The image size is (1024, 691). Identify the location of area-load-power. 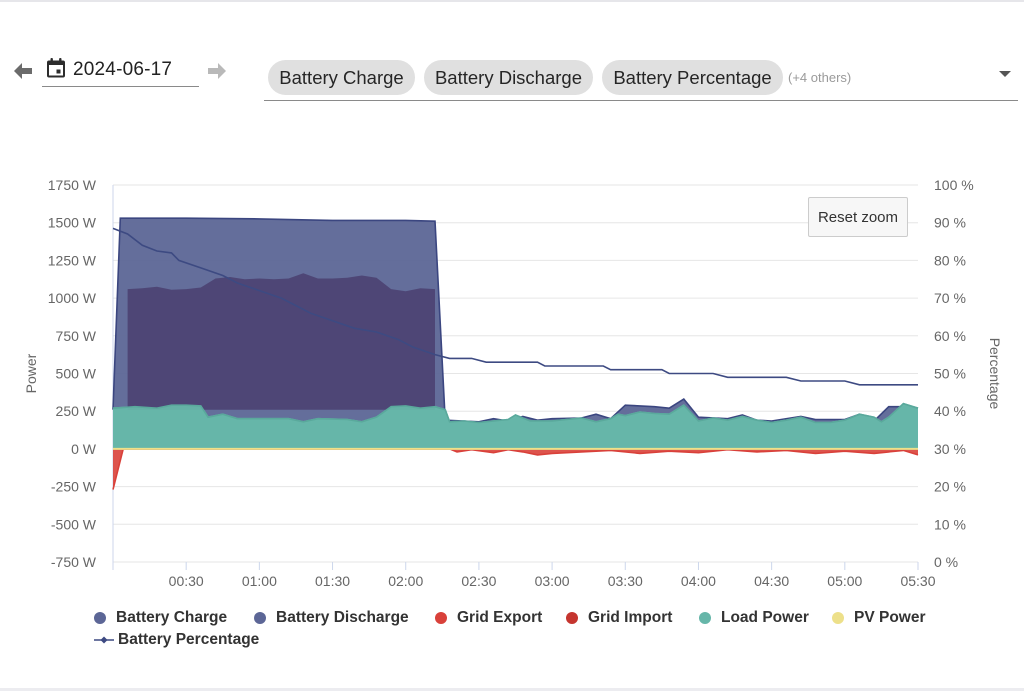
(515, 426).